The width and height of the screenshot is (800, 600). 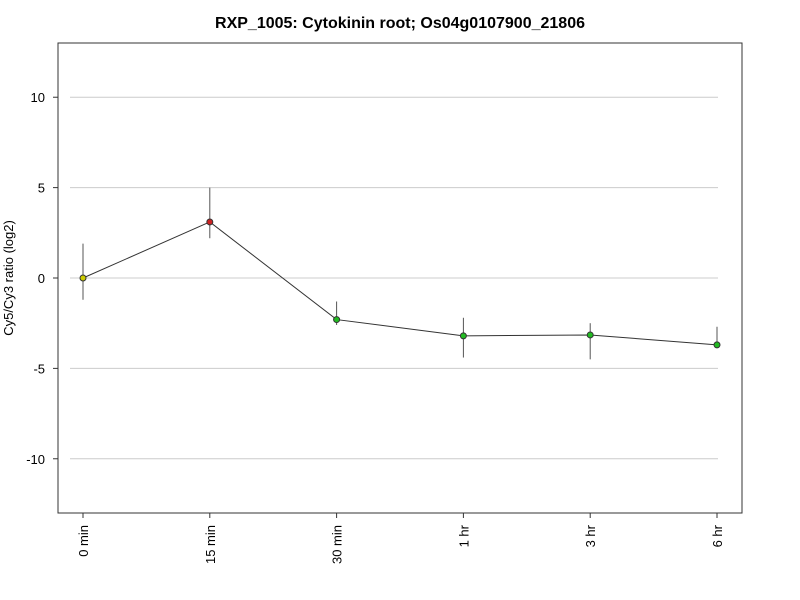 I want to click on x-tick-label: 1 hr, so click(x=463, y=535).